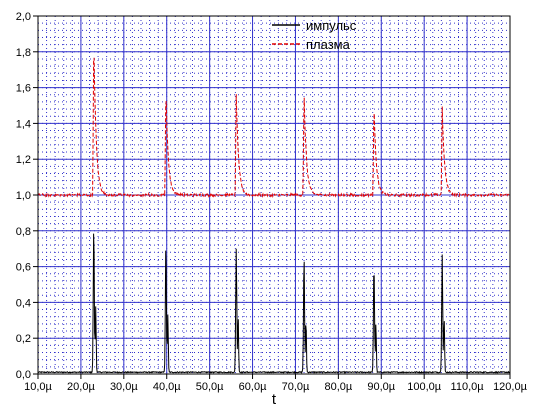 The height and width of the screenshot is (415, 548). Describe the element at coordinates (510, 387) in the screenshot. I see `x-tick-label: 120,0µ` at that location.